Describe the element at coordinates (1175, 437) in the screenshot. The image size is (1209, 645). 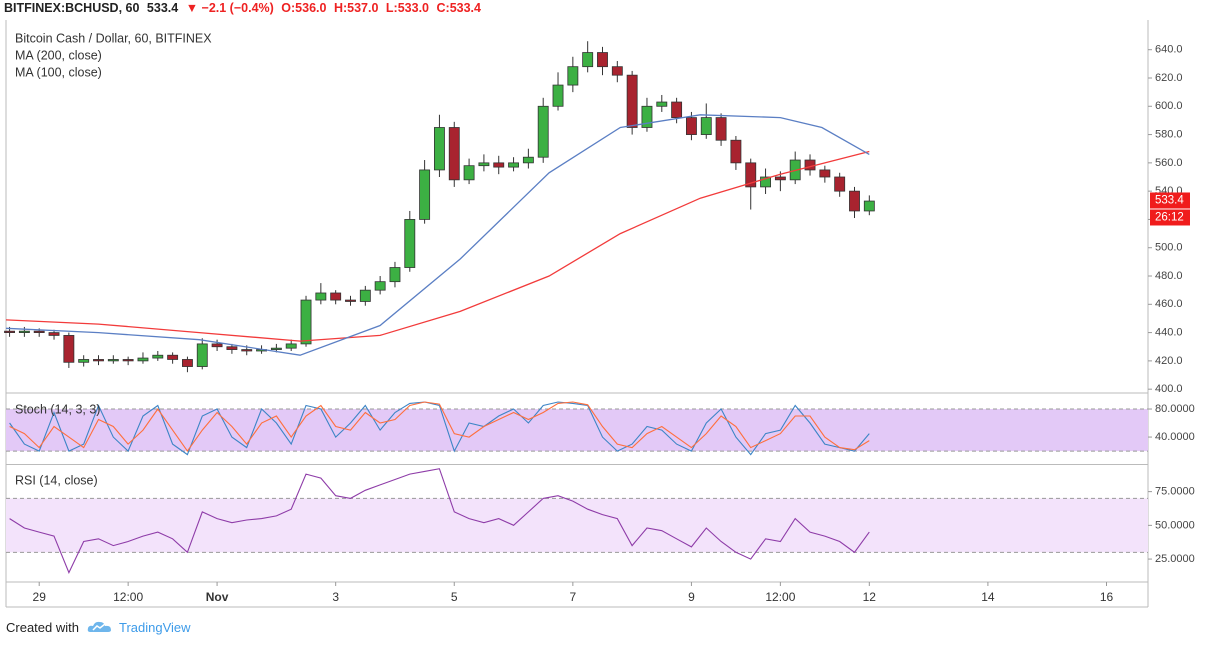
I see `y-tick-label: 40.0000` at that location.